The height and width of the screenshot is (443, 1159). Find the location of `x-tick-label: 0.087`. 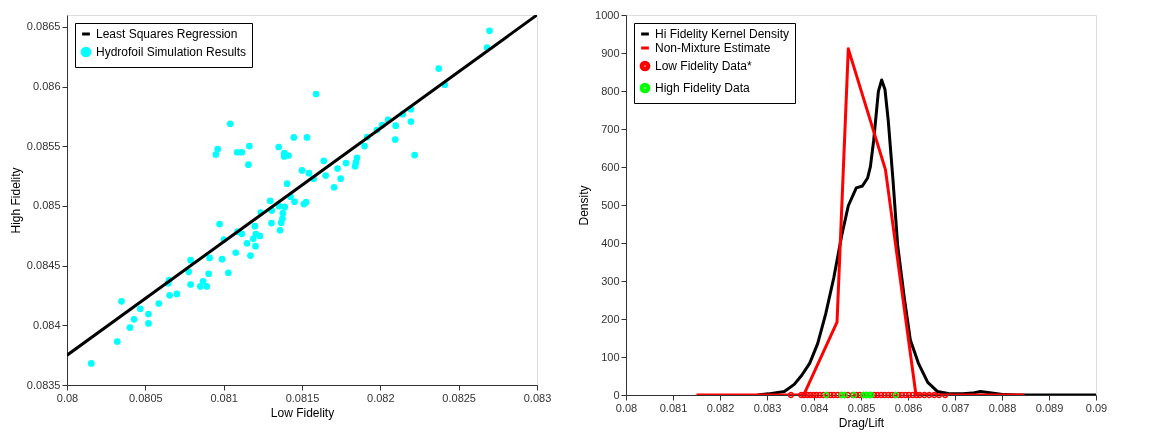

x-tick-label: 0.087 is located at coordinates (955, 407).